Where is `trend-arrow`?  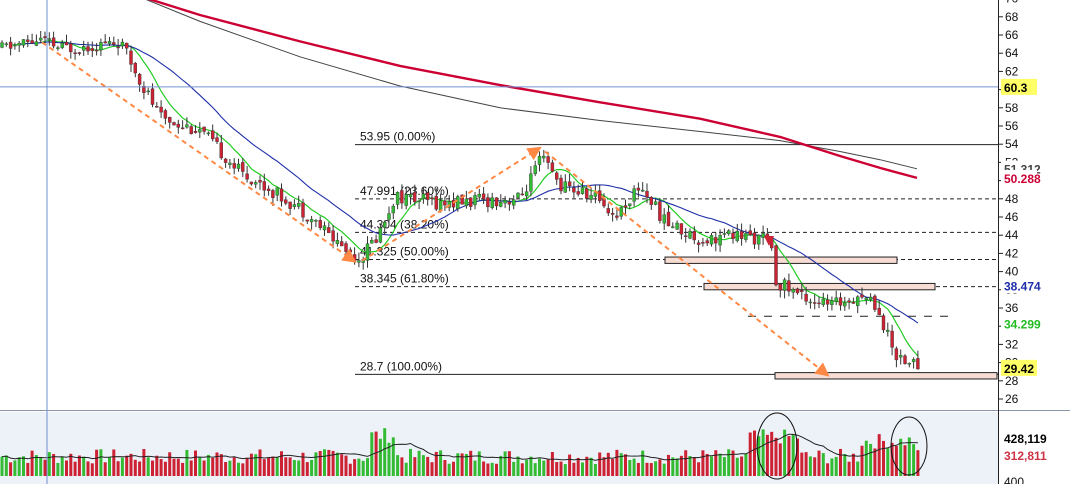
trend-arrow is located at coordinates (687, 263).